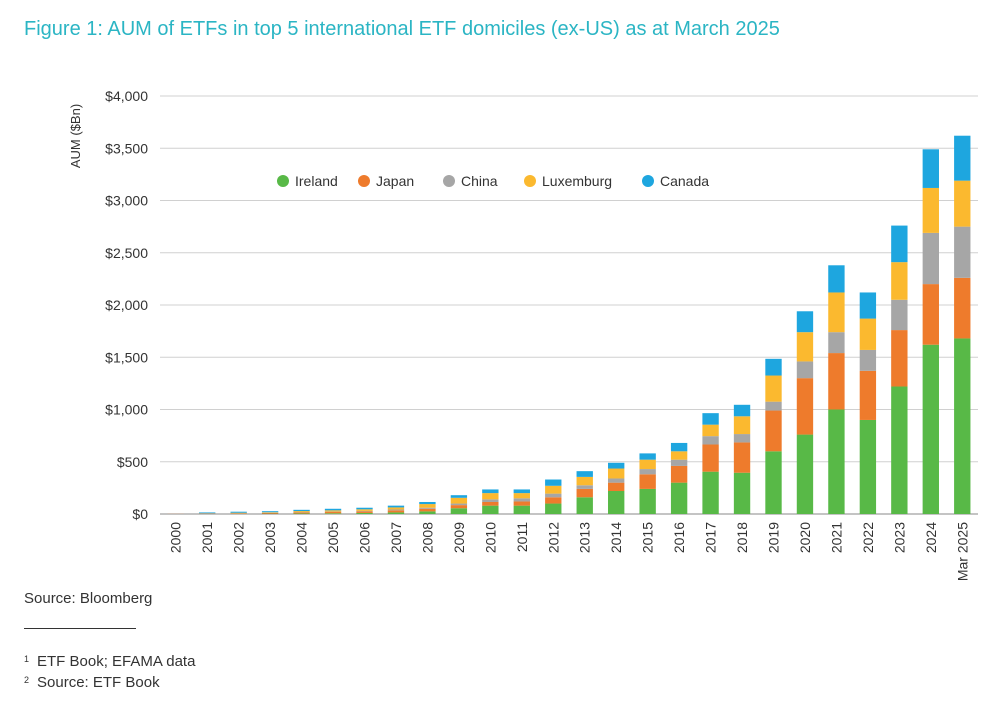 The height and width of the screenshot is (701, 1007). I want to click on x-tick-label: 2011, so click(522, 537).